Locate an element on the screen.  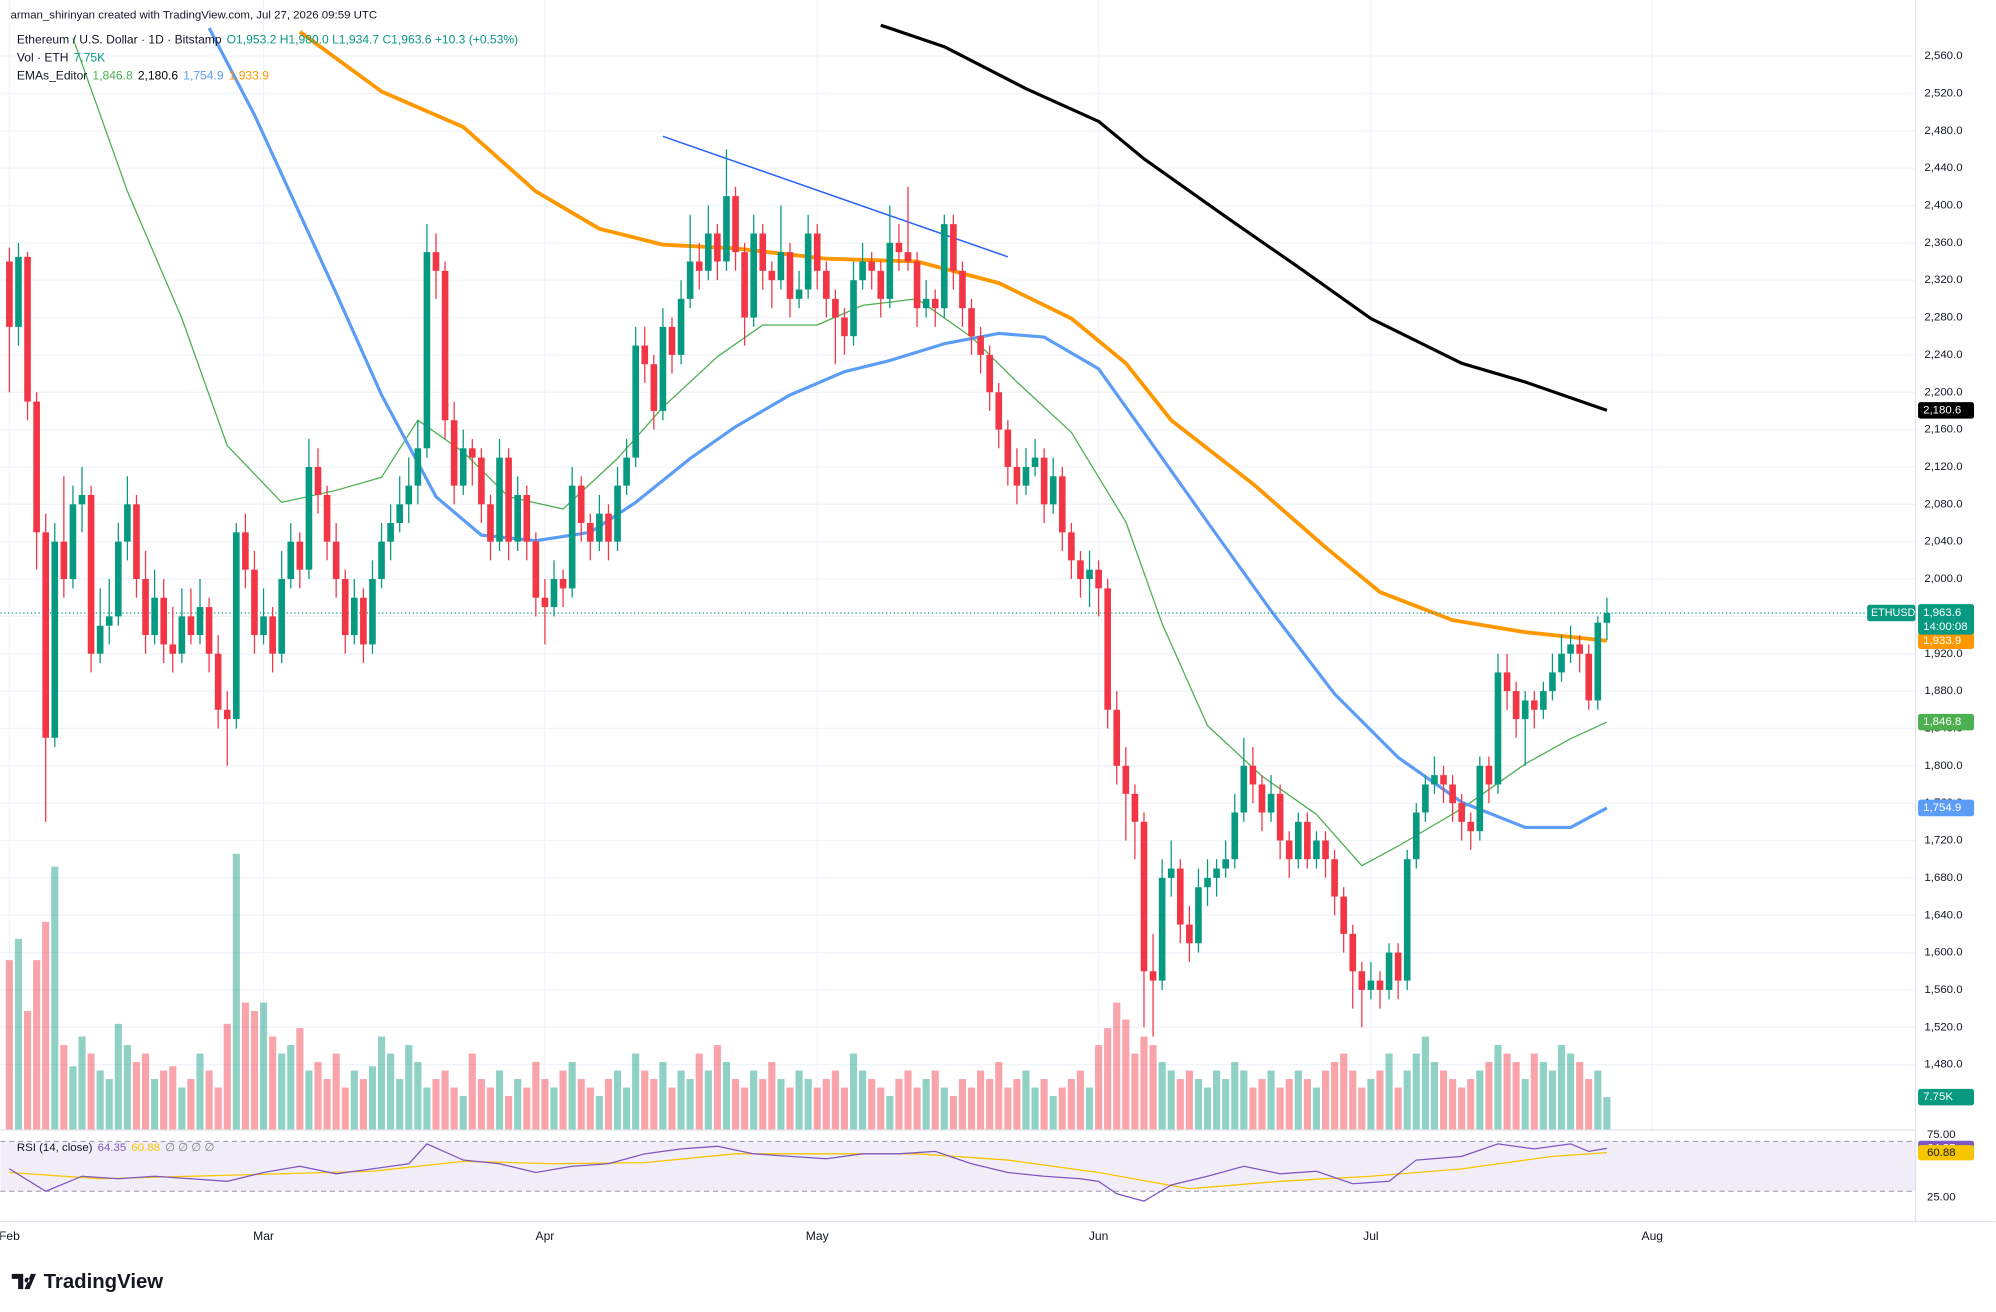
symbol-tag is located at coordinates (1891, 613).